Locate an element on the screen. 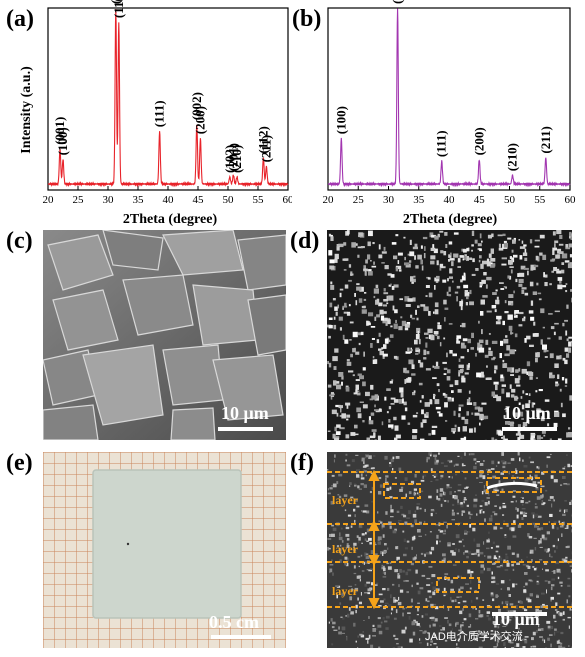  x-tick-label: 50 is located at coordinates (510, 200).